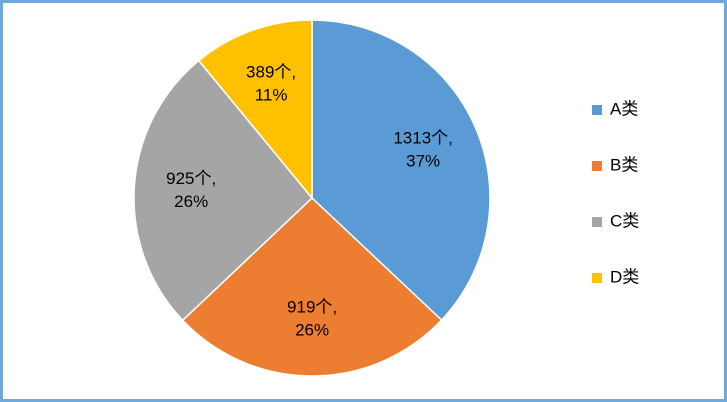 The image size is (727, 402). I want to click on data-label: 1313个,, so click(423, 138).